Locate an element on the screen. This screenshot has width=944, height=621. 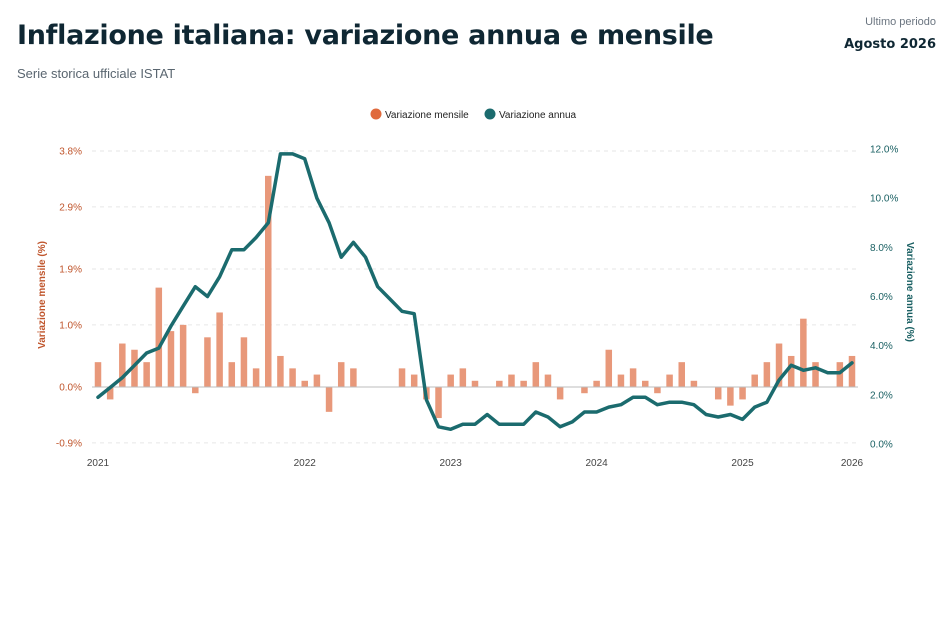
legend: Variazione mensile Variazione annua is located at coordinates (473, 114).